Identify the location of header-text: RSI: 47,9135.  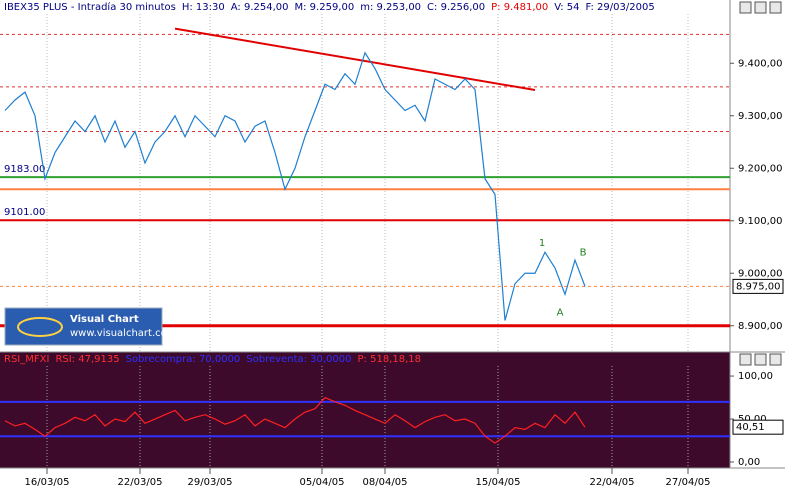
(87, 359).